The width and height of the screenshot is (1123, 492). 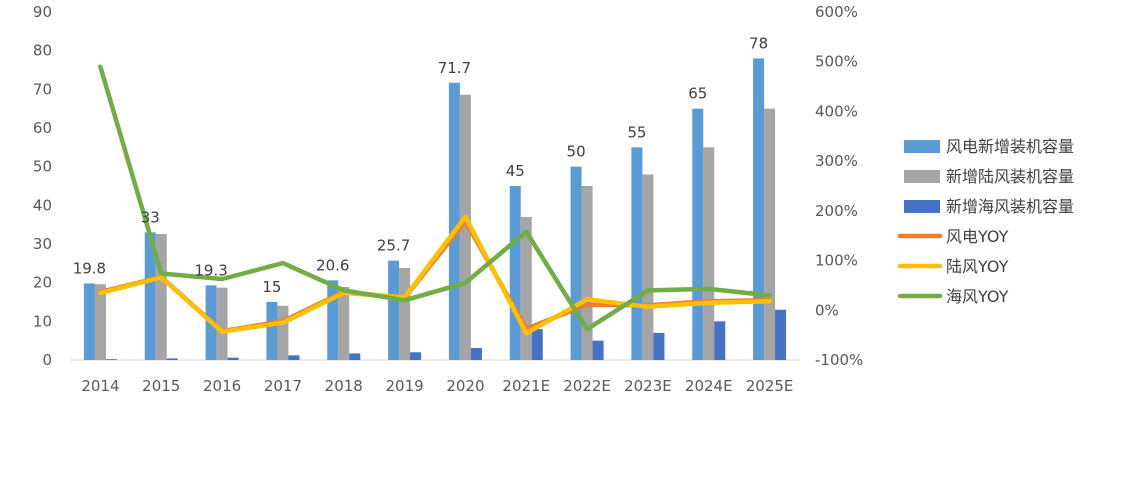 What do you see at coordinates (42, 89) in the screenshot?
I see `left-tick-label: 70` at bounding box center [42, 89].